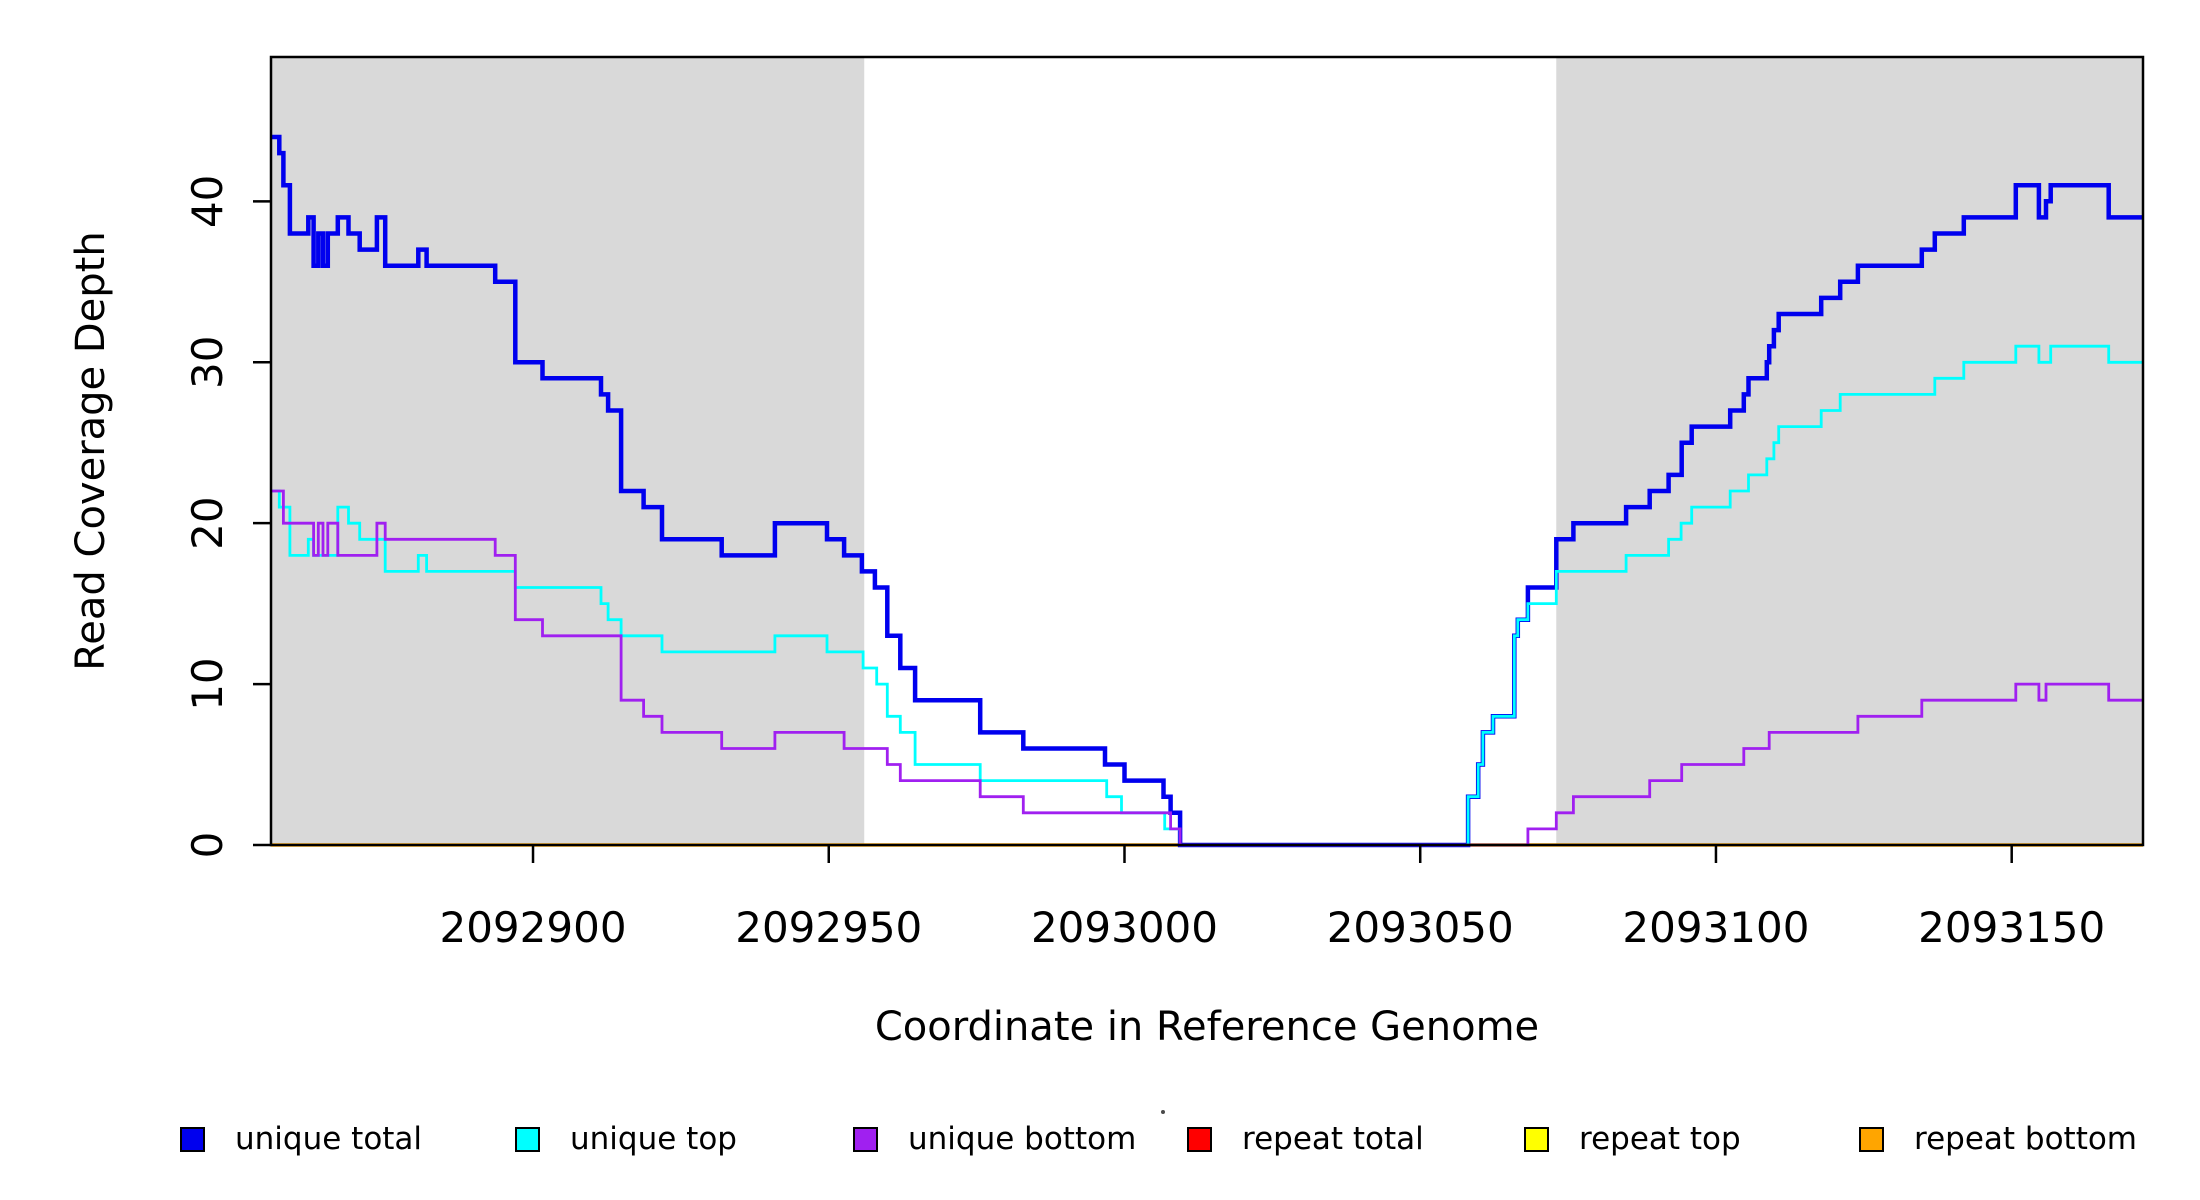 This screenshot has height=1200, width=2200. I want to click on y-tick-label: 0, so click(207, 845).